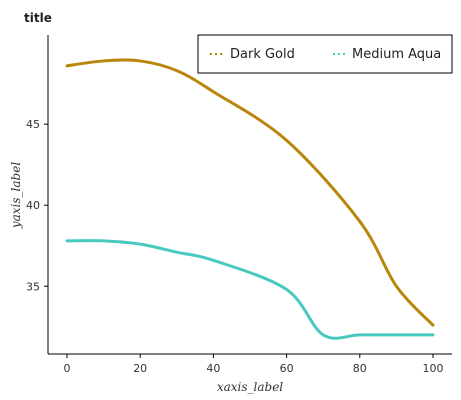 The width and height of the screenshot is (461, 400). Describe the element at coordinates (396, 54) in the screenshot. I see `legend-label-medium-aqua: Medium Aqua` at that location.